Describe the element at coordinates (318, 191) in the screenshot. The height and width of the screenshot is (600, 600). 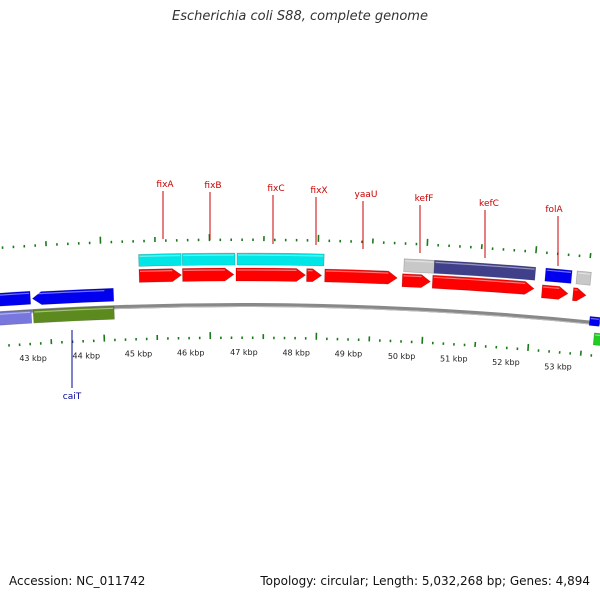
I see `gene-label-fixX: fixX` at that location.